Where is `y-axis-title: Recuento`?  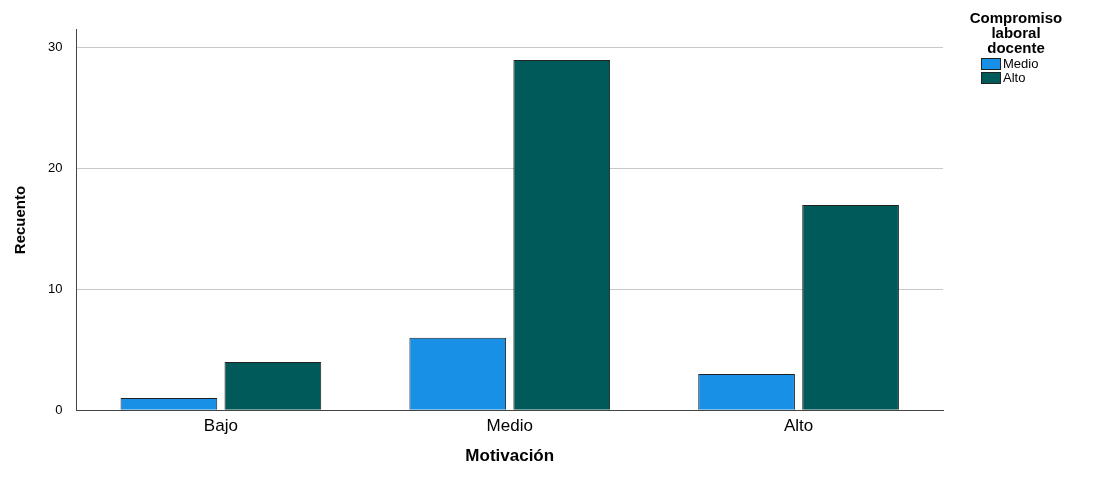 y-axis-title: Recuento is located at coordinates (20, 220).